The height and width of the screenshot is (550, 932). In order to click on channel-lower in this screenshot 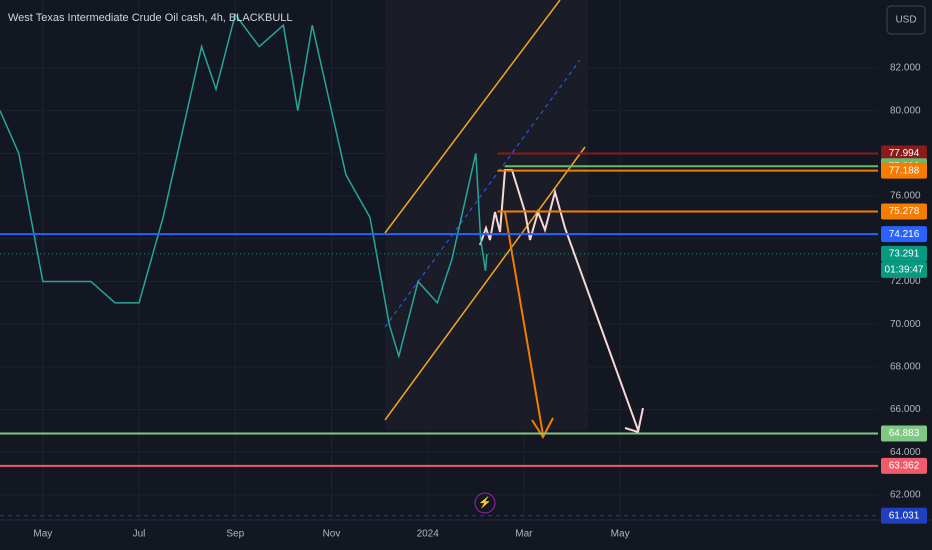, I will do `click(485, 283)`.